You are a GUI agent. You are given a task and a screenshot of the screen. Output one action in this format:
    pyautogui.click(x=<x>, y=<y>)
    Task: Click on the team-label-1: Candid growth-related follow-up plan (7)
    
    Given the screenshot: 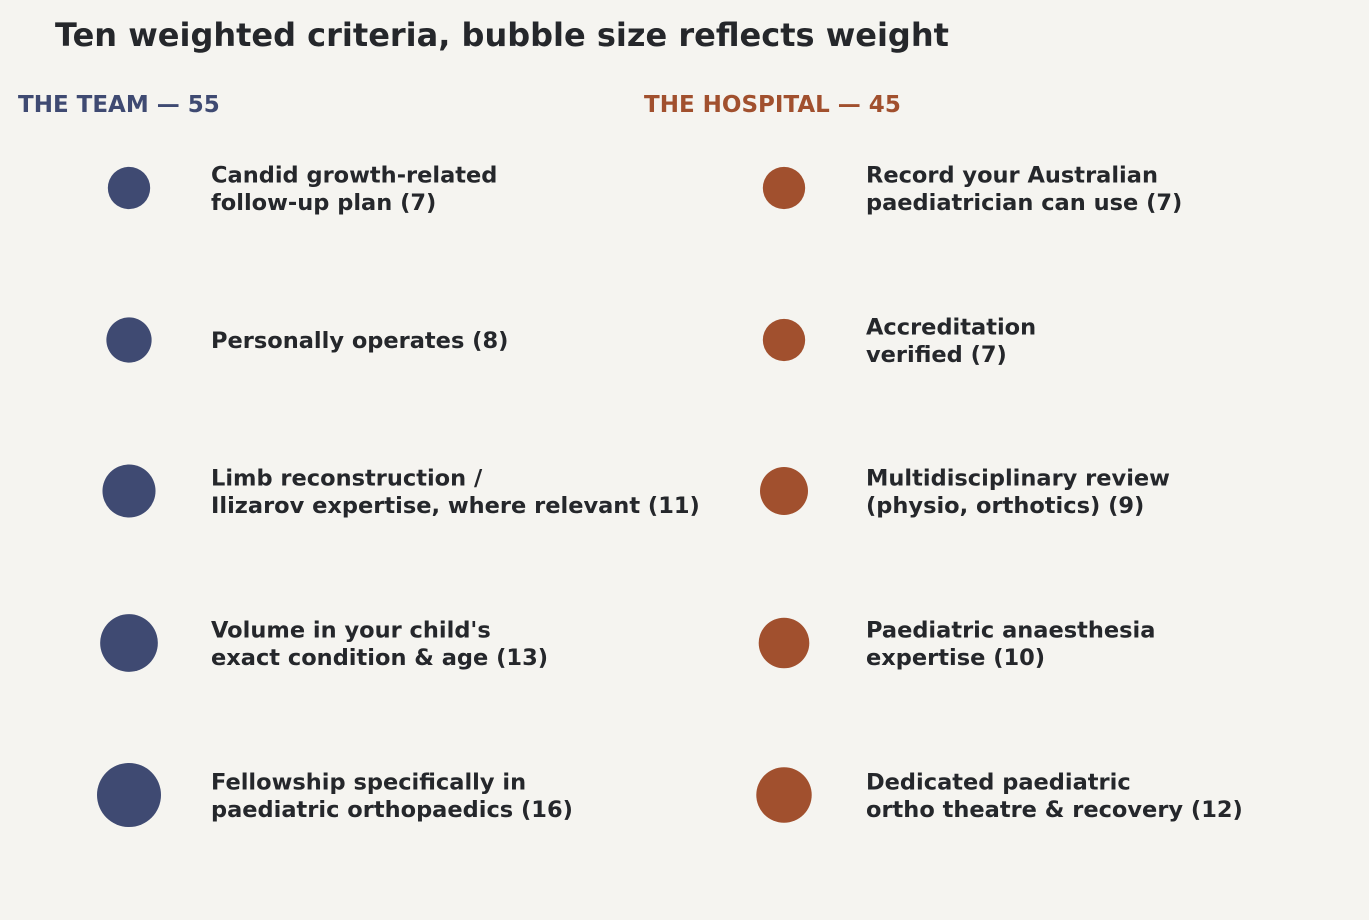 What is the action you would take?
    pyautogui.click(x=354, y=189)
    